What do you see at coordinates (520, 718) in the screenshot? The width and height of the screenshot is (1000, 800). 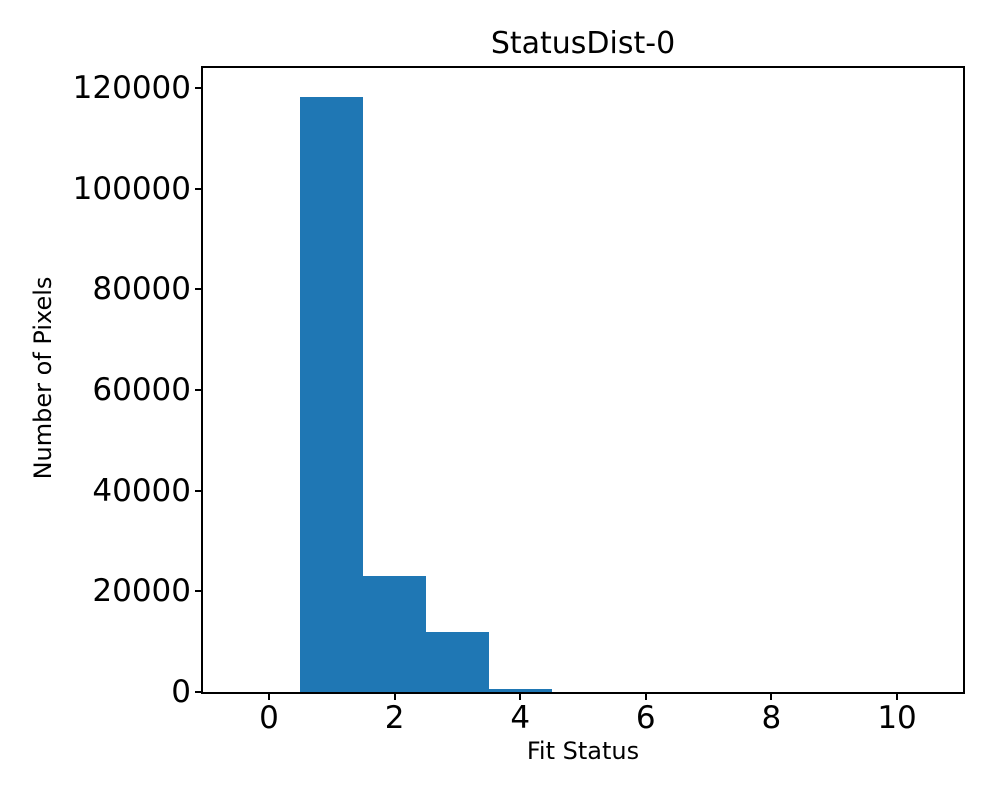 I see `x-tick-label: 4` at bounding box center [520, 718].